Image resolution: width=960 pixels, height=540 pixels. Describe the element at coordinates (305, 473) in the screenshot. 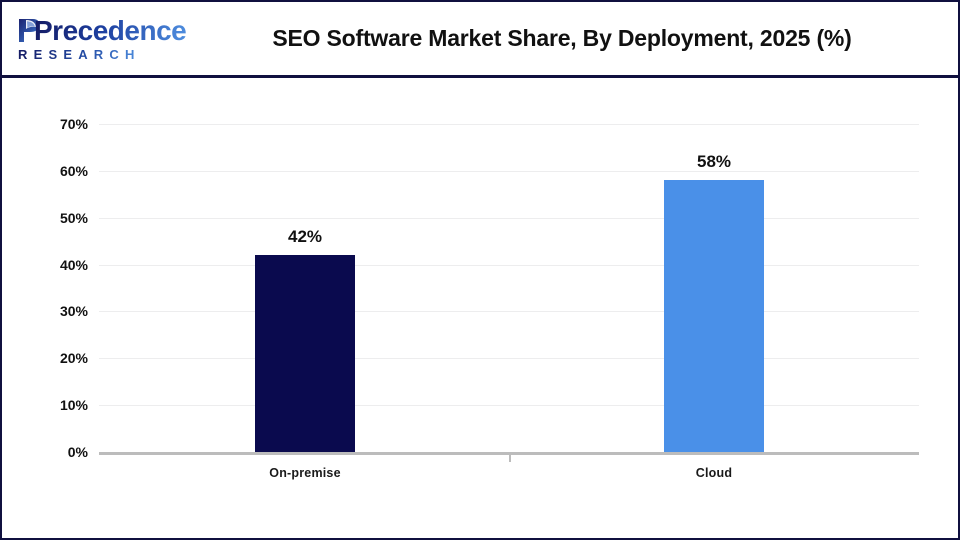

I see `x-axis-category-label: On-premise` at that location.